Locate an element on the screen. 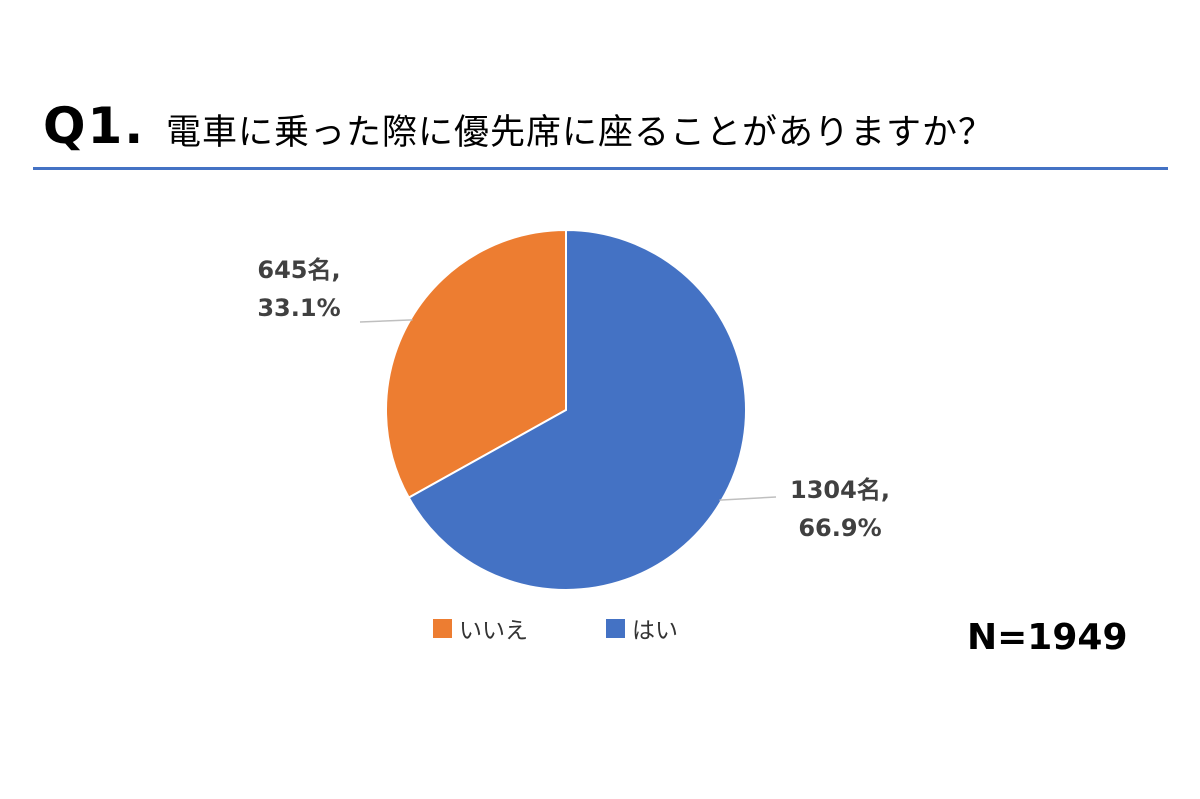 Image resolution: width=1200 pixels, height=799 pixels. data-label-no-percent: 33.1% is located at coordinates (299, 308).